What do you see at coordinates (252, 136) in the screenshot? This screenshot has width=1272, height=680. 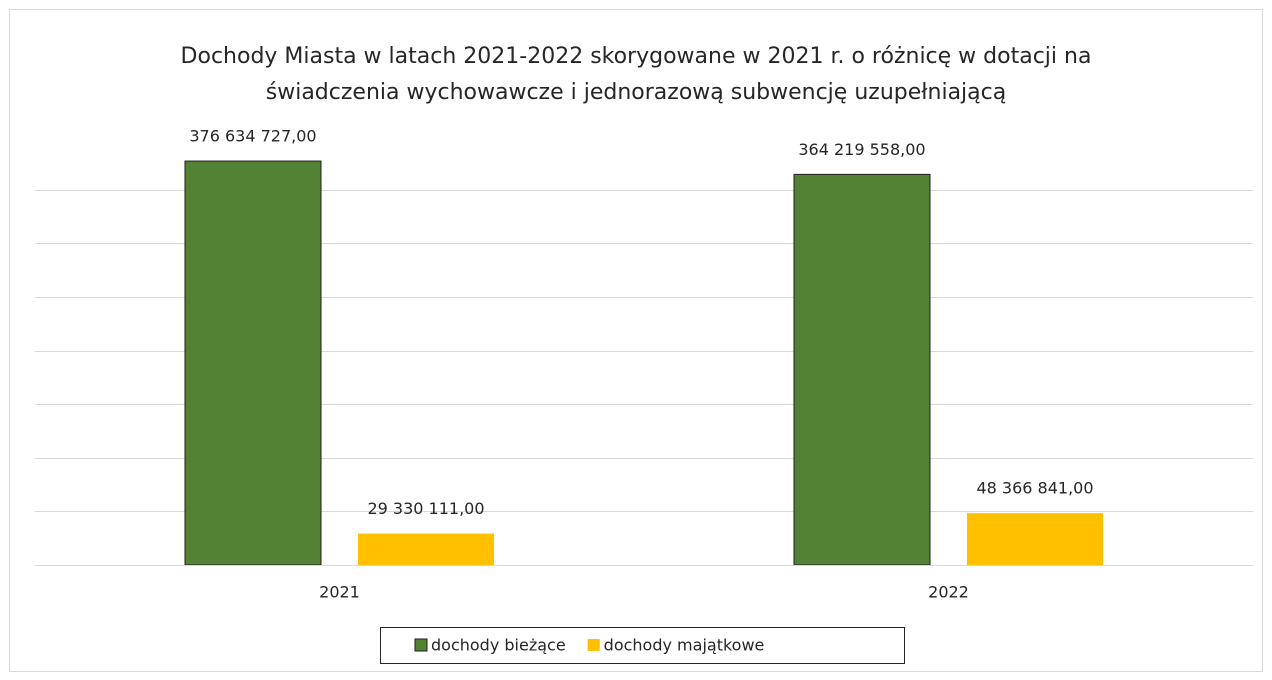 I see `data-label: 376 634 727,00` at bounding box center [252, 136].